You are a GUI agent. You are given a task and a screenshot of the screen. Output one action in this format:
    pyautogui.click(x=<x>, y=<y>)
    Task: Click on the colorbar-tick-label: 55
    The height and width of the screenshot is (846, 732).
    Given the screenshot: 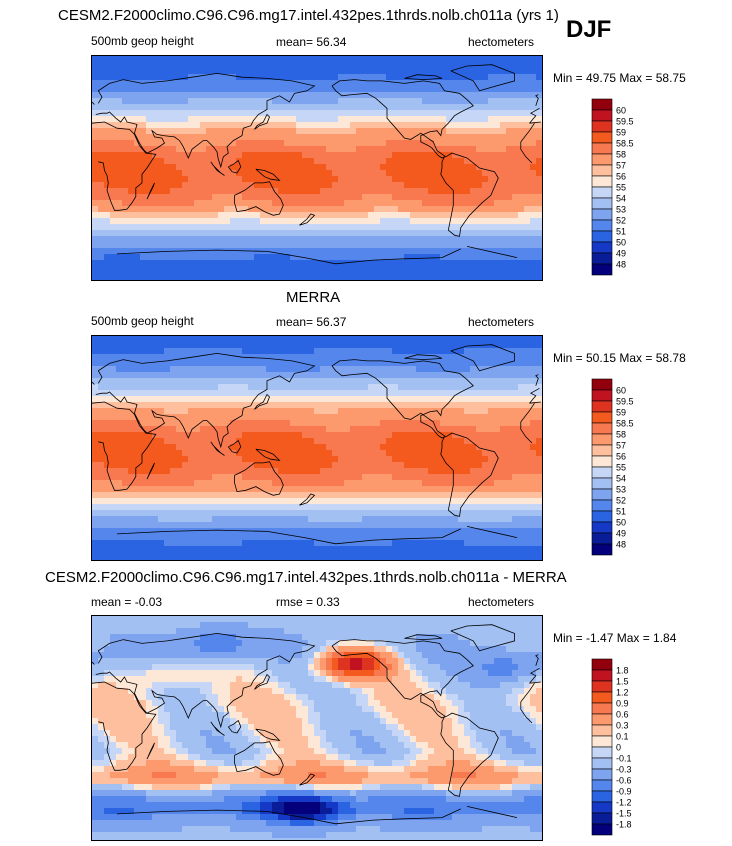 What is the action you would take?
    pyautogui.click(x=621, y=188)
    